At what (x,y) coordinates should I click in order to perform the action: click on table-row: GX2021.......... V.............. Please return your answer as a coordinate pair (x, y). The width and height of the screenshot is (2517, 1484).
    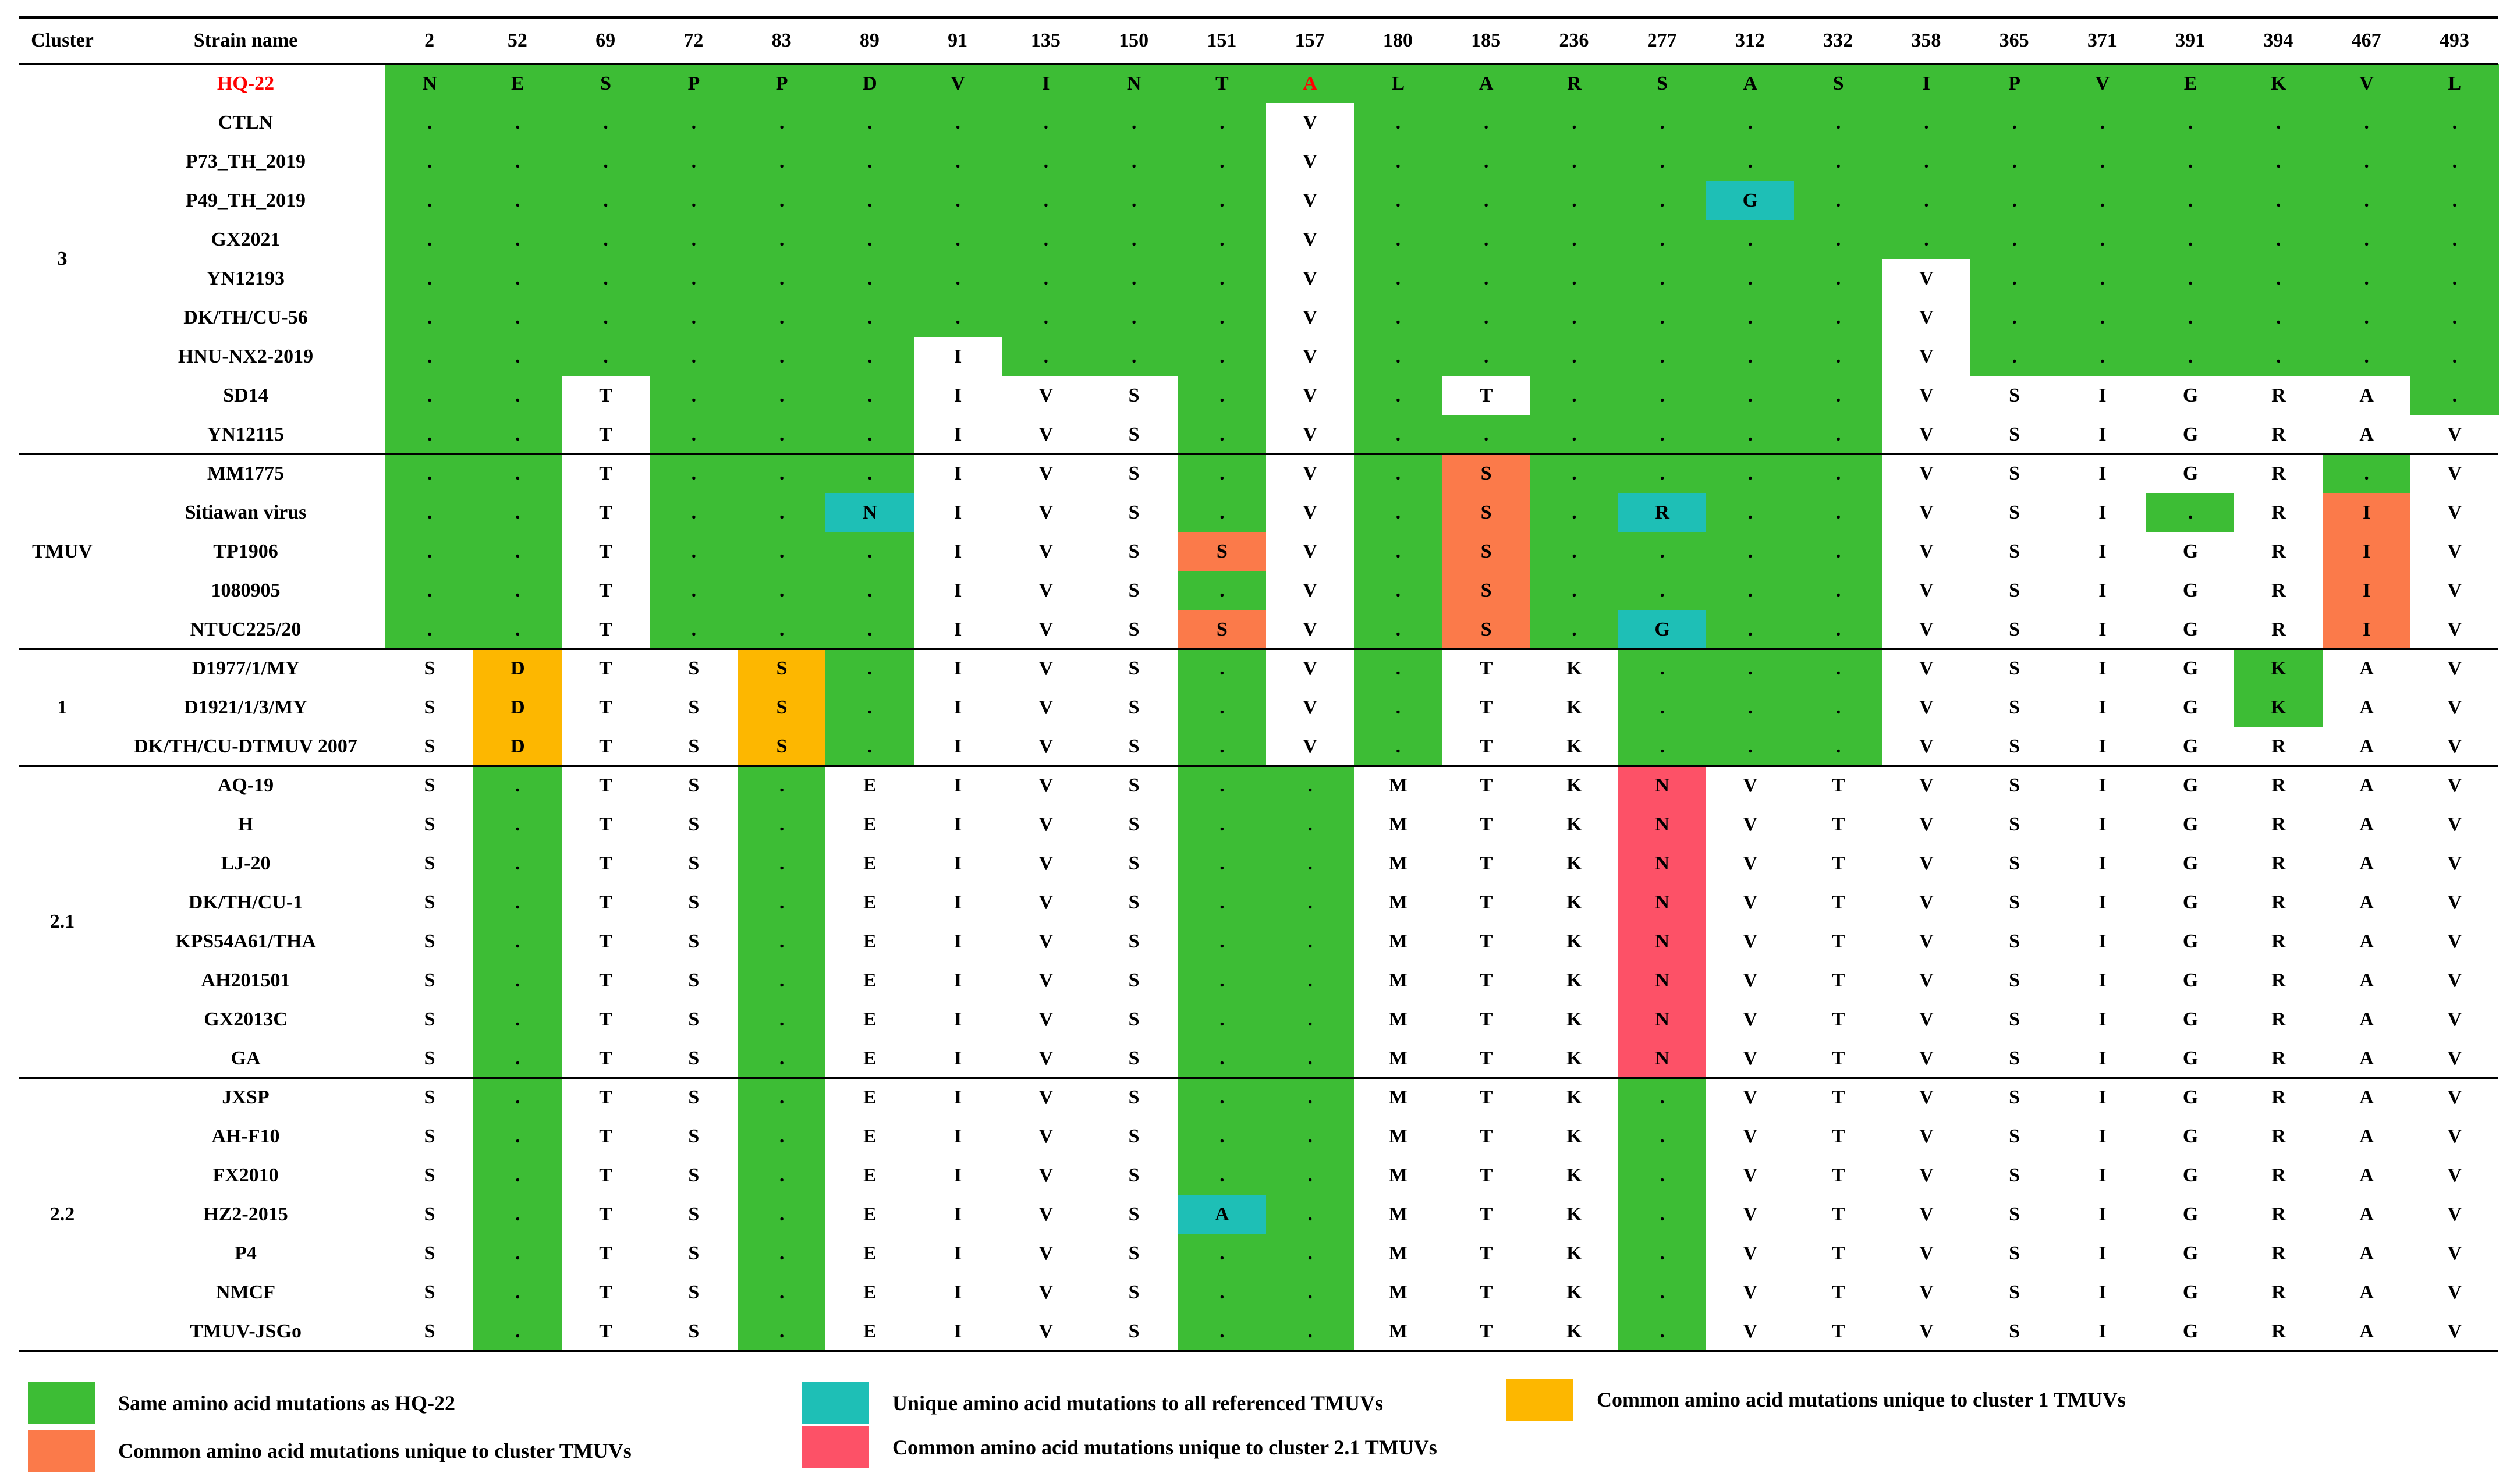
    Looking at the image, I should click on (1259, 239).